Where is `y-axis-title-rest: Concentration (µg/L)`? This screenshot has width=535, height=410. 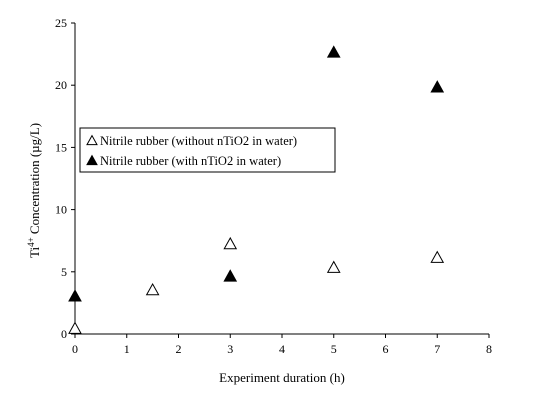 y-axis-title-rest: Concentration (µg/L) is located at coordinates (34, 180).